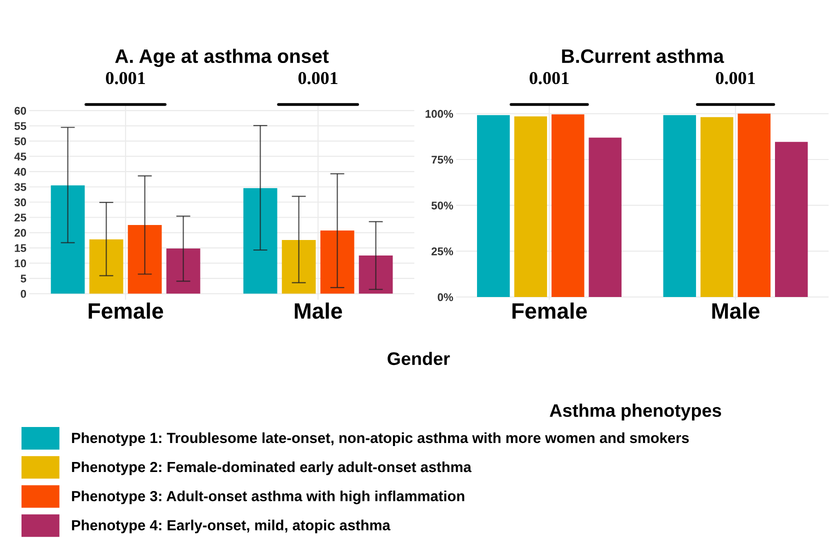 Image resolution: width=837 pixels, height=550 pixels. Describe the element at coordinates (20, 126) in the screenshot. I see `y-tick-label: 55` at that location.